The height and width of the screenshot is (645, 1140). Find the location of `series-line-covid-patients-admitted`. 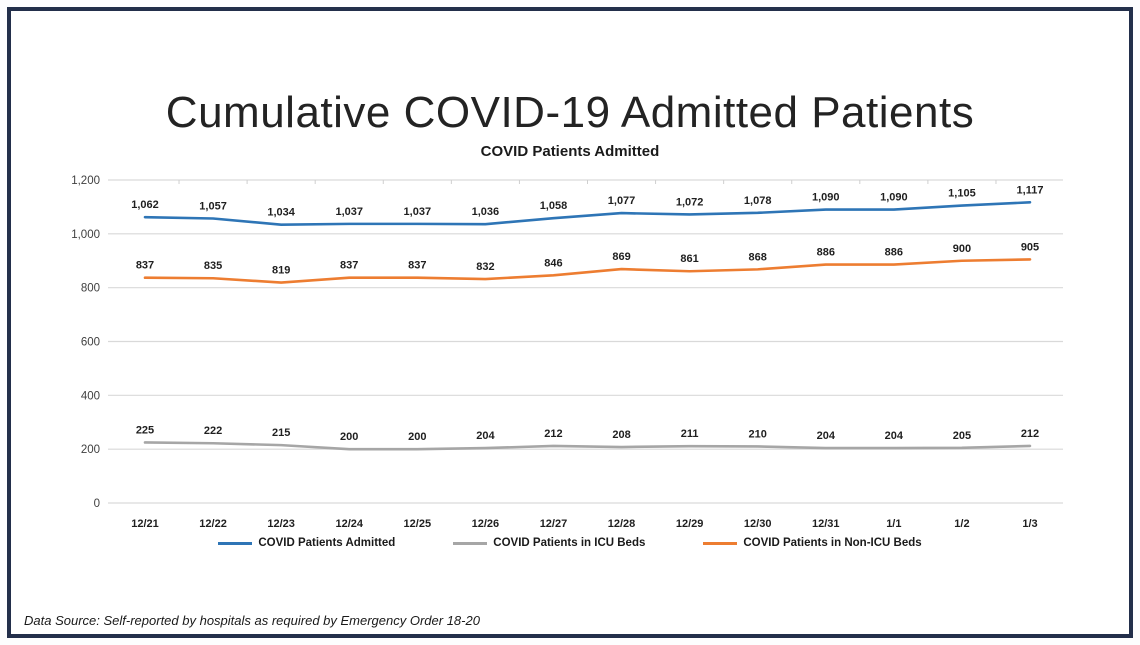

series-line-covid-patients-admitted is located at coordinates (587, 213).